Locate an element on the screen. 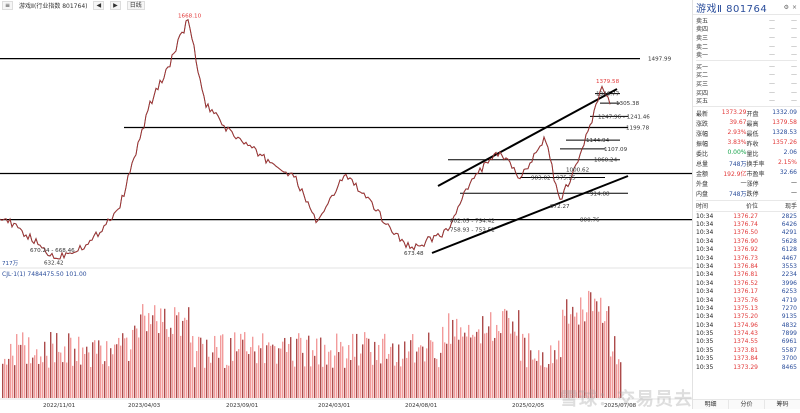 The image size is (800, 413). panel-header: 游戏Ⅱ 801764 ⚙ × is located at coordinates (746, 7).